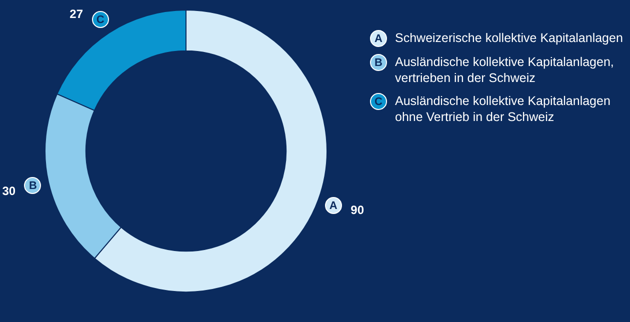 This screenshot has height=322, width=630. Describe the element at coordinates (357, 210) in the screenshot. I see `data-label: 90` at that location.